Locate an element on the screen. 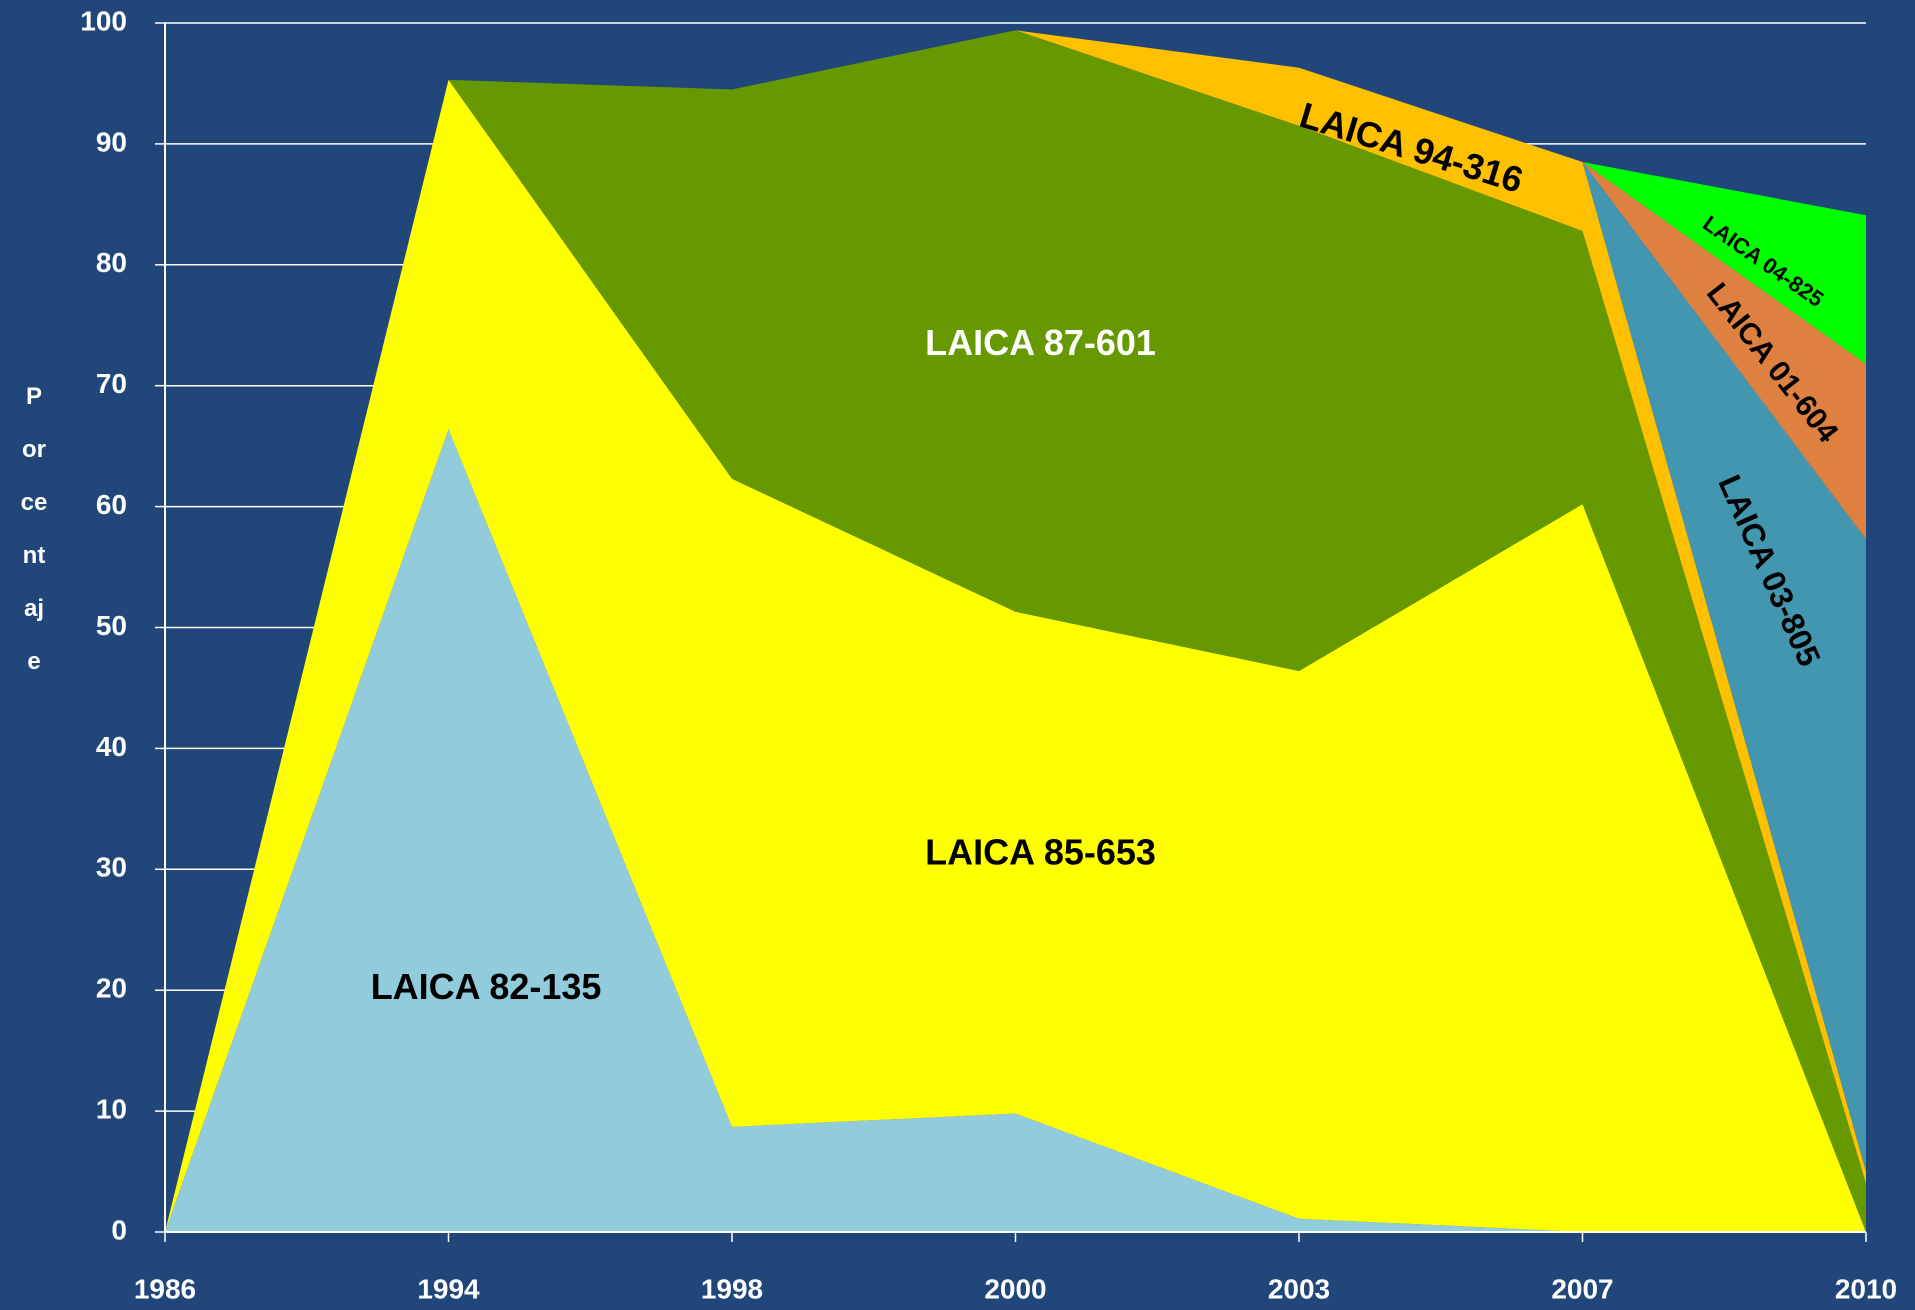 The width and height of the screenshot is (1915, 1310). x-tick-label: 2010 is located at coordinates (1866, 1288).